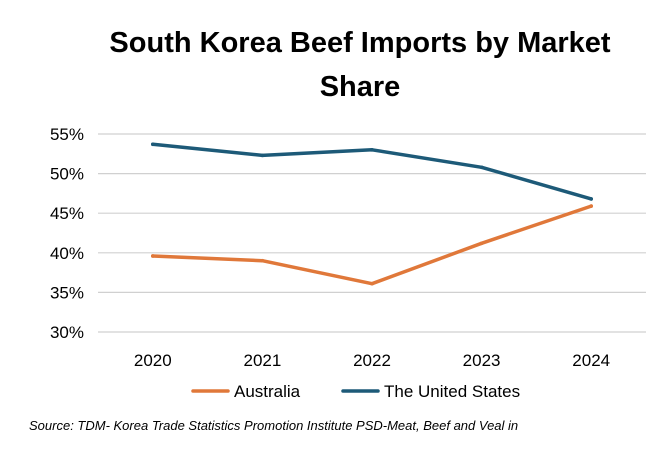  What do you see at coordinates (67, 292) in the screenshot?
I see `y-tick-label: 35%` at bounding box center [67, 292].